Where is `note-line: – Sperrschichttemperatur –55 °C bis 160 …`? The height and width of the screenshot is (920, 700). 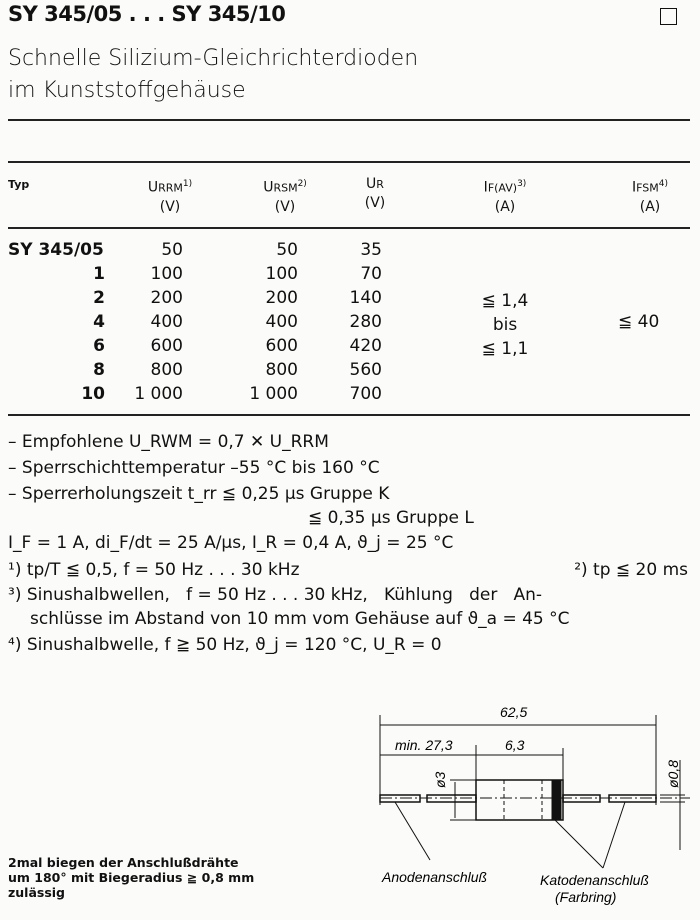 note-line: – Sperrschichttemperatur –55 °C bis 160 … is located at coordinates (194, 468).